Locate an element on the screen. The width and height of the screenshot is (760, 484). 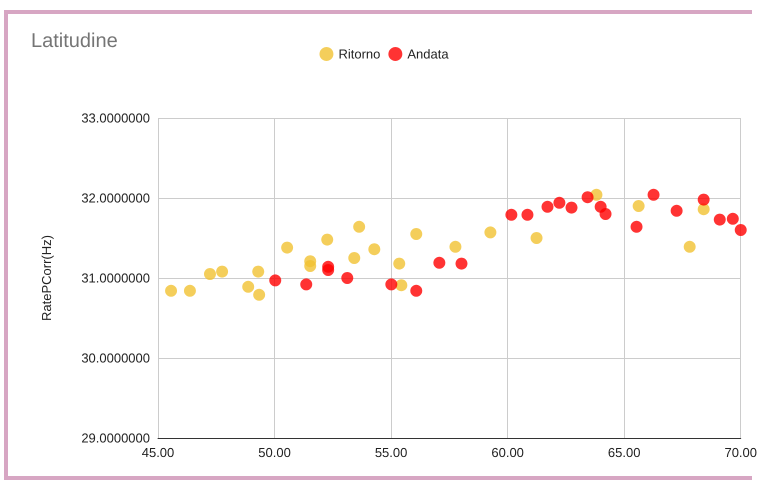
y-tick-label: 31.0000000 is located at coordinates (115, 278).